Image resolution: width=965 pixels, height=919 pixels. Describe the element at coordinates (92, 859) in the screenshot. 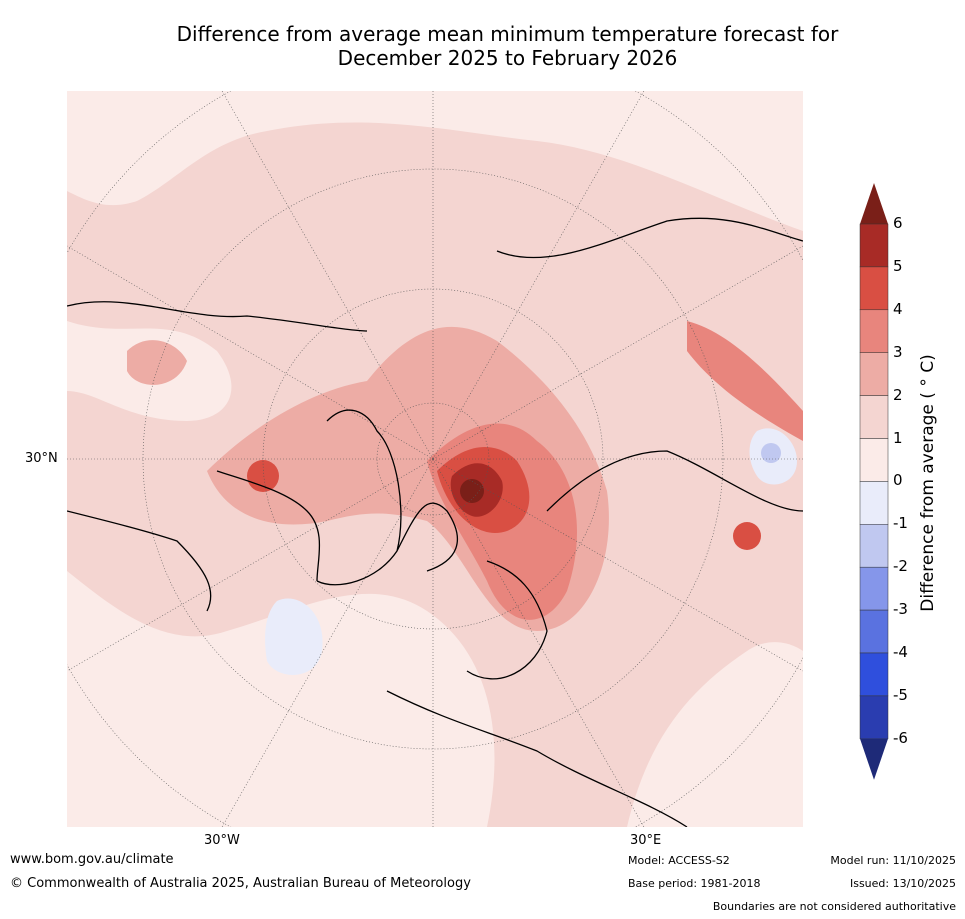

I see `website-link: www.bom.gov.au/climate` at that location.